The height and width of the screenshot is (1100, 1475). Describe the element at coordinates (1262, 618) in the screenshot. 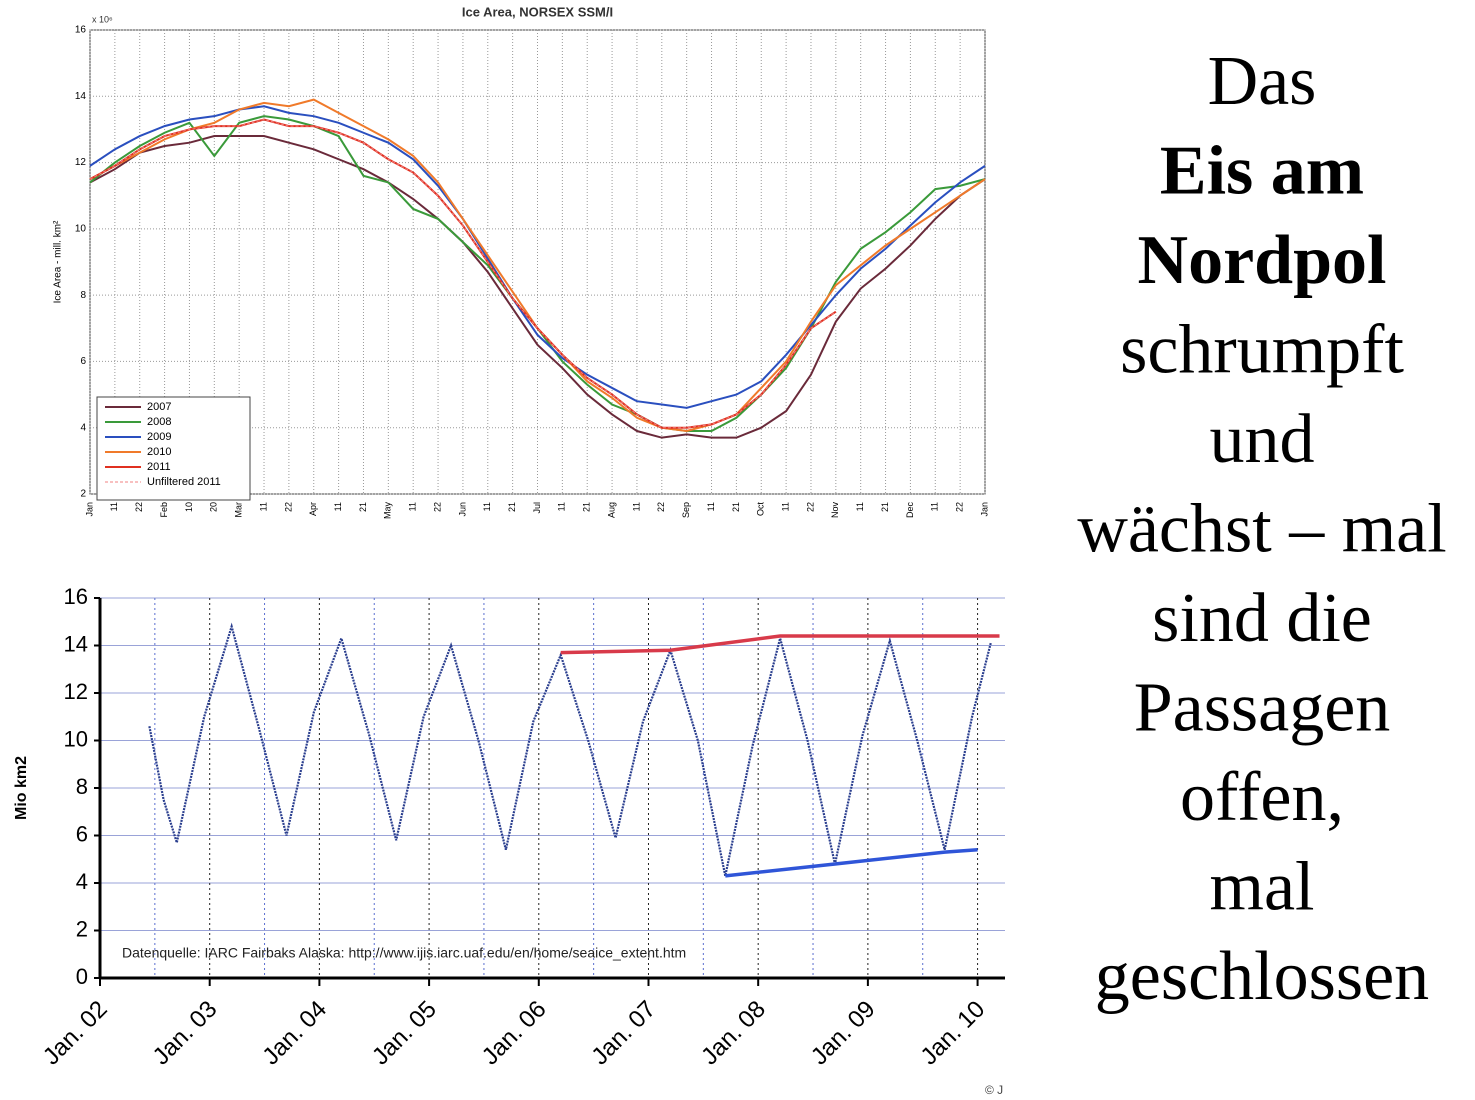

I see `slide-text: sind die` at that location.